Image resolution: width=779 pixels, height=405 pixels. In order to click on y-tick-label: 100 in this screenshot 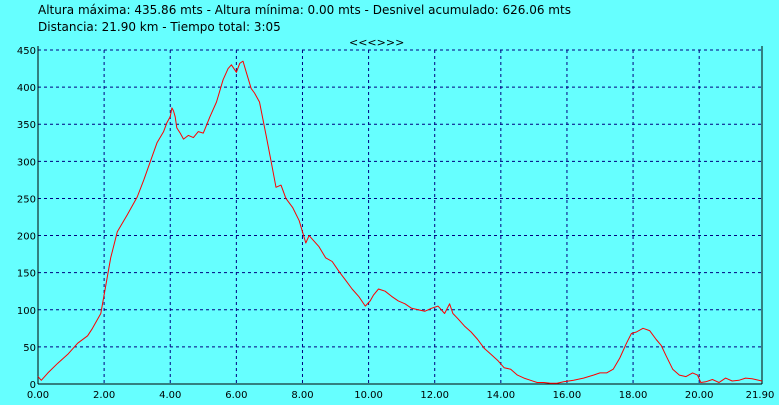, I will do `click(26, 311)`.